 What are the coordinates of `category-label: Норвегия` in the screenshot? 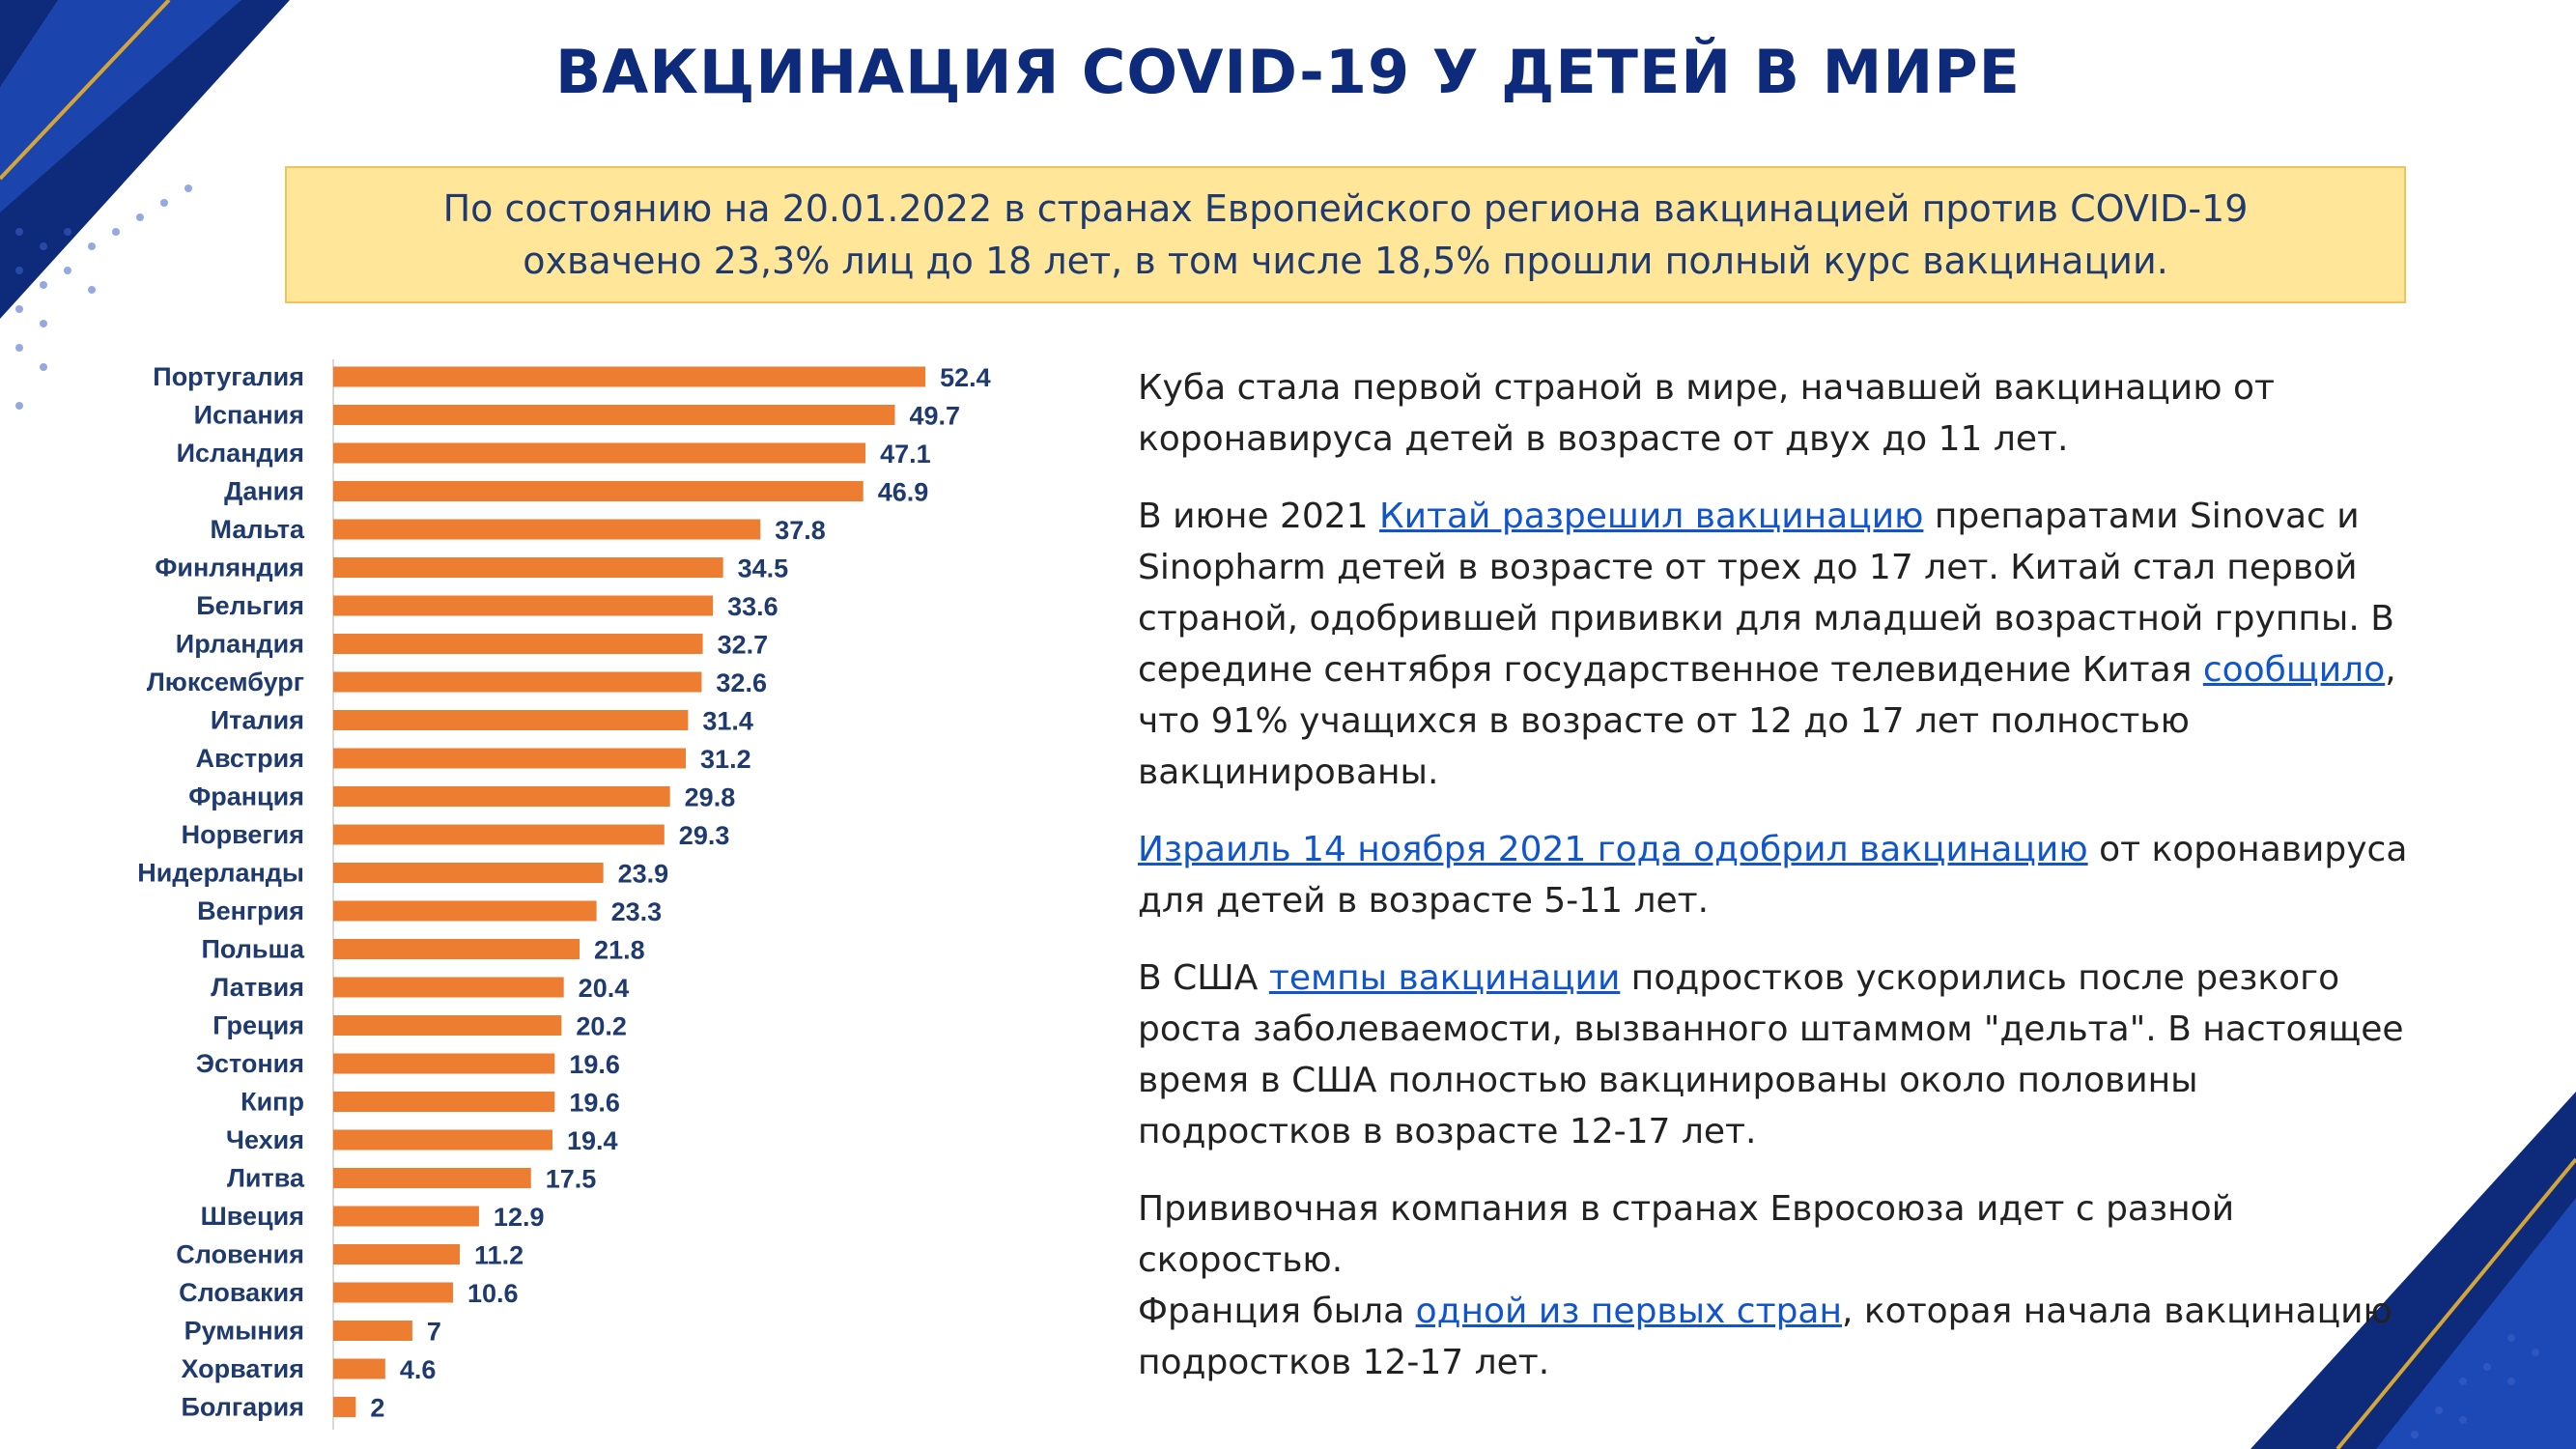 It's located at (243, 834).